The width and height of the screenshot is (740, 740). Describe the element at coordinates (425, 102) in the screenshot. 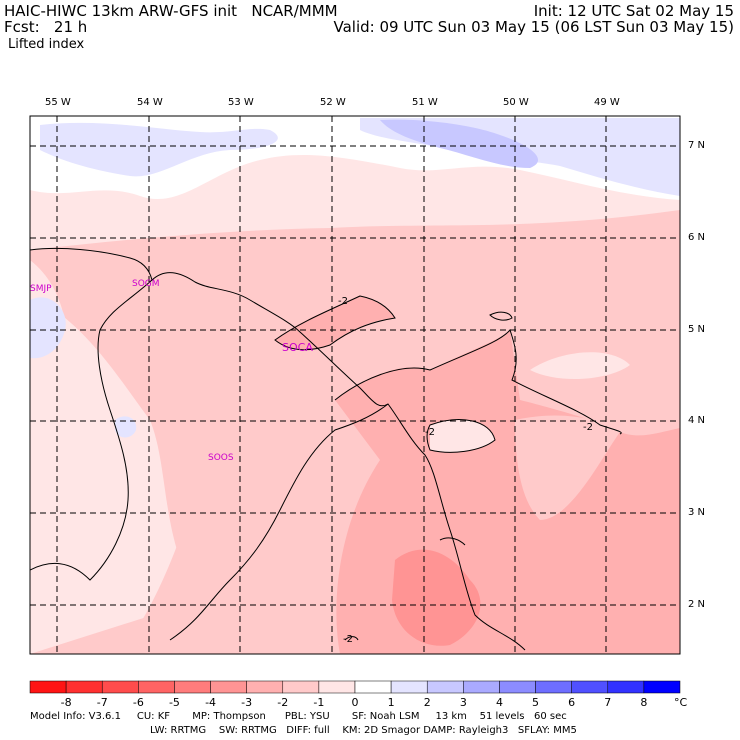

I see `lon-label: 51 W` at that location.